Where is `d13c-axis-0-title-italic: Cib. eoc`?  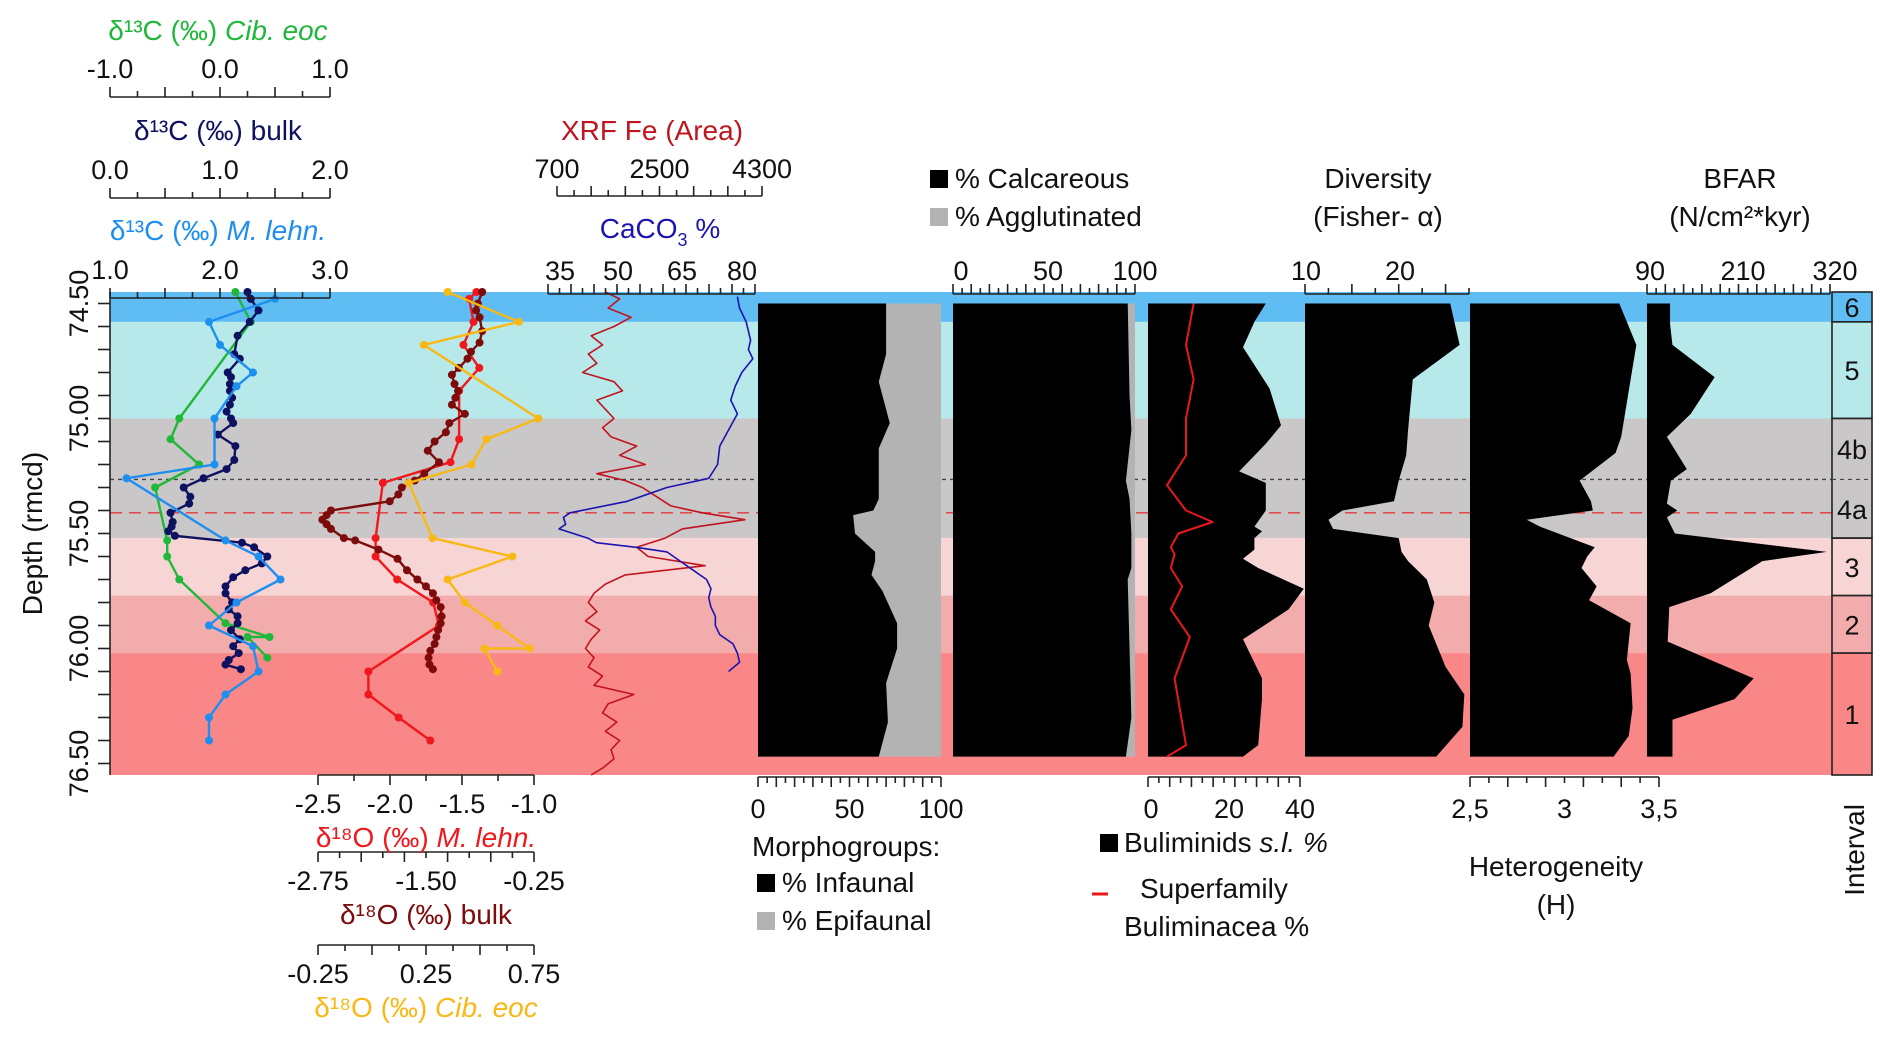 d13c-axis-0-title-italic: Cib. eoc is located at coordinates (276, 30).